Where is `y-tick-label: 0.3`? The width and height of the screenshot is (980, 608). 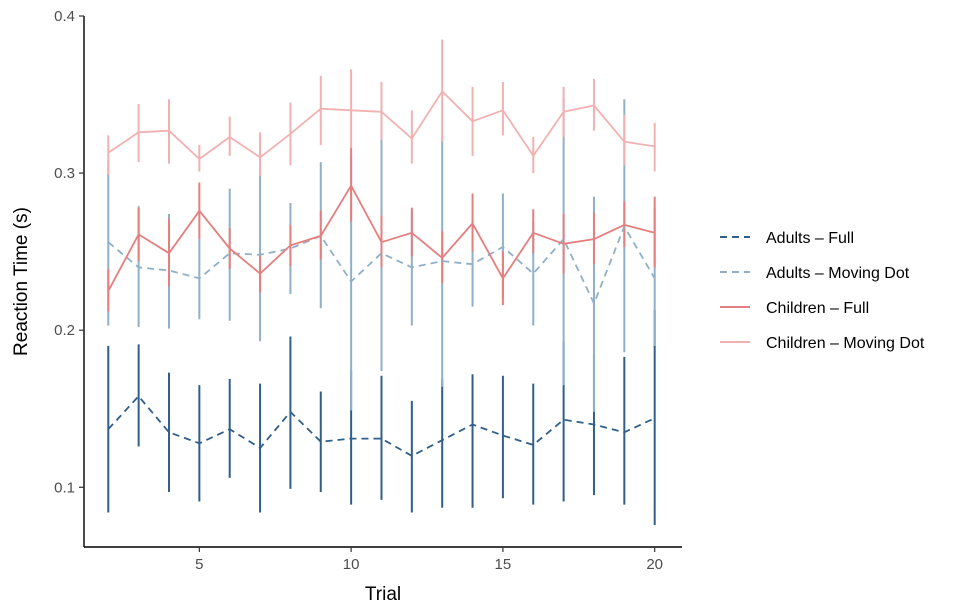 y-tick-label: 0.3 is located at coordinates (64, 173).